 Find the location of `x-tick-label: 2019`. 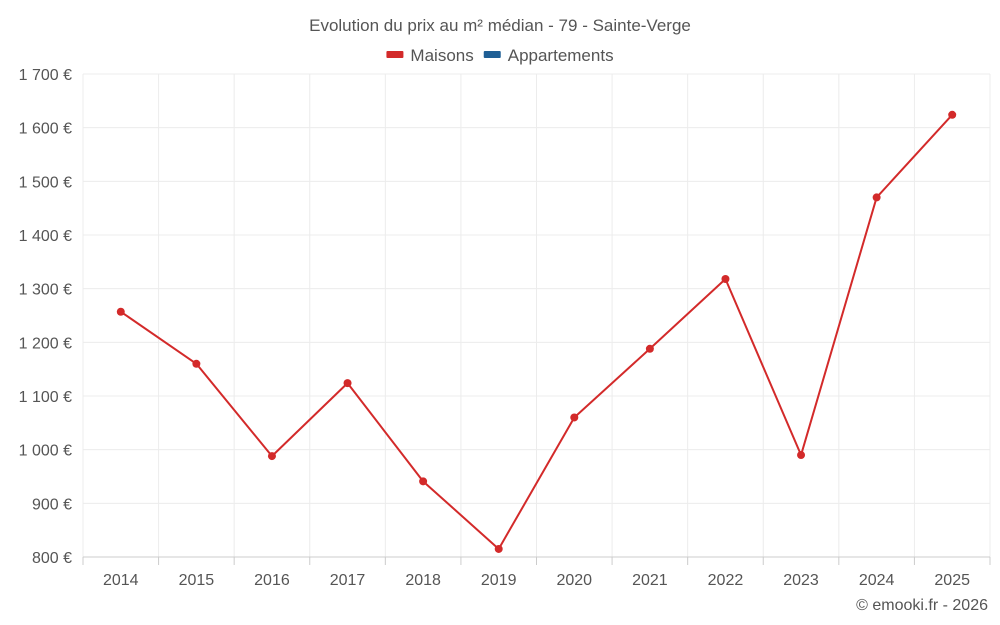

x-tick-label: 2019 is located at coordinates (499, 580).